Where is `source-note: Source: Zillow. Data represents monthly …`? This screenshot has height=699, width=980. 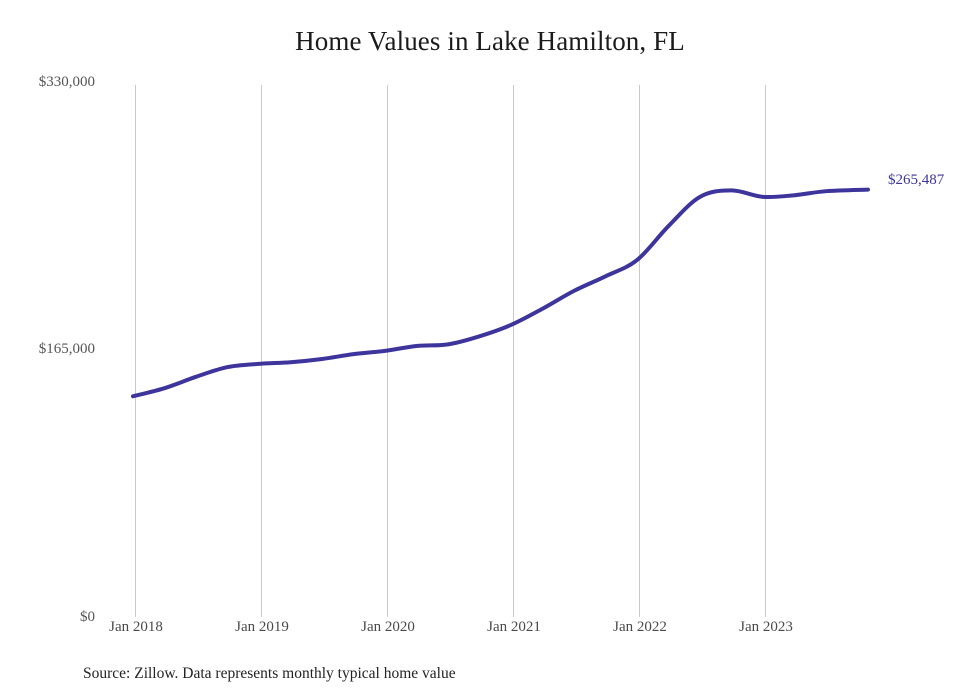 source-note: Source: Zillow. Data represents monthly … is located at coordinates (269, 673).